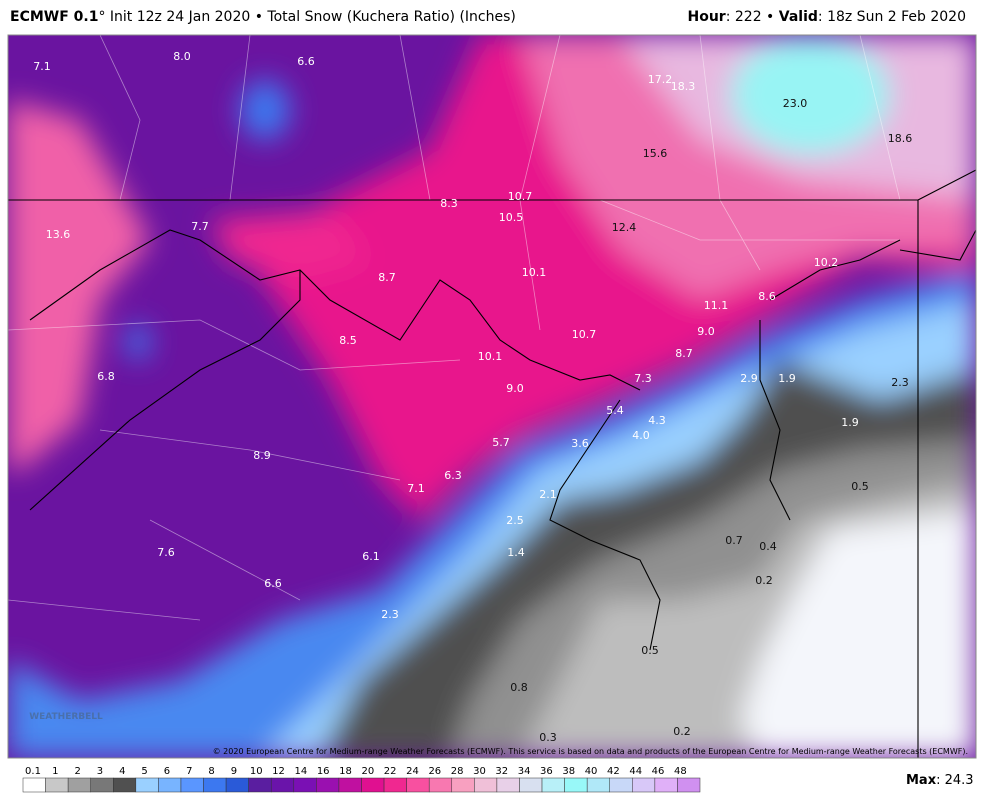  What do you see at coordinates (278, 771) in the screenshot?
I see `colorbar-label: 12` at bounding box center [278, 771].